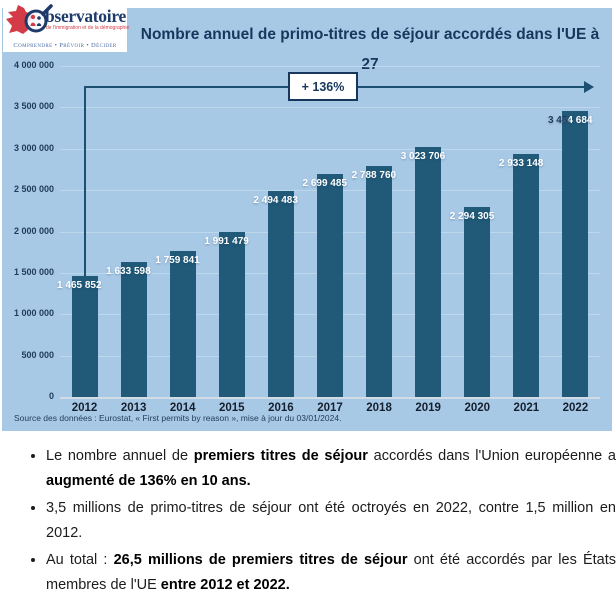 The image size is (616, 600). Describe the element at coordinates (477, 302) in the screenshot. I see `bar-2020` at that location.